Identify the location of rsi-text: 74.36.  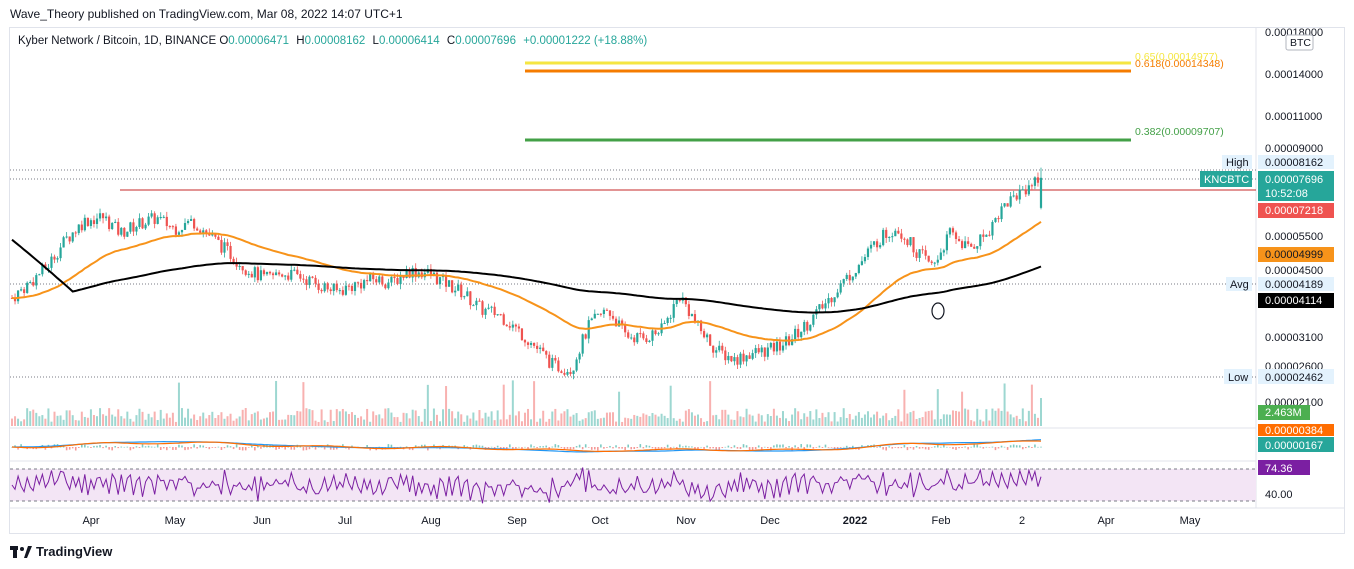
(1279, 469).